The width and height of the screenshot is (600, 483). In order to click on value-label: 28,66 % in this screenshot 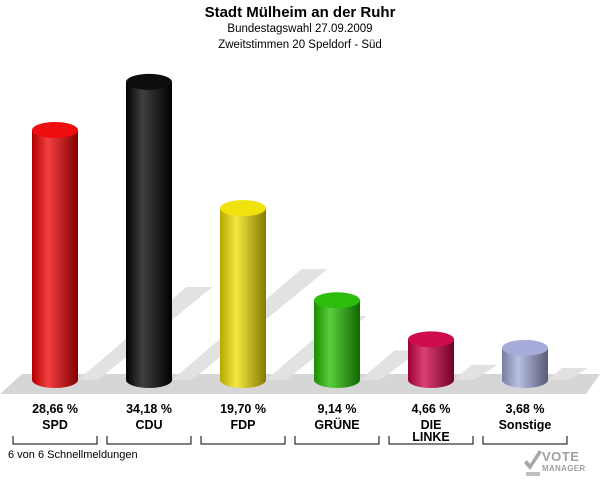, I will do `click(55, 409)`.